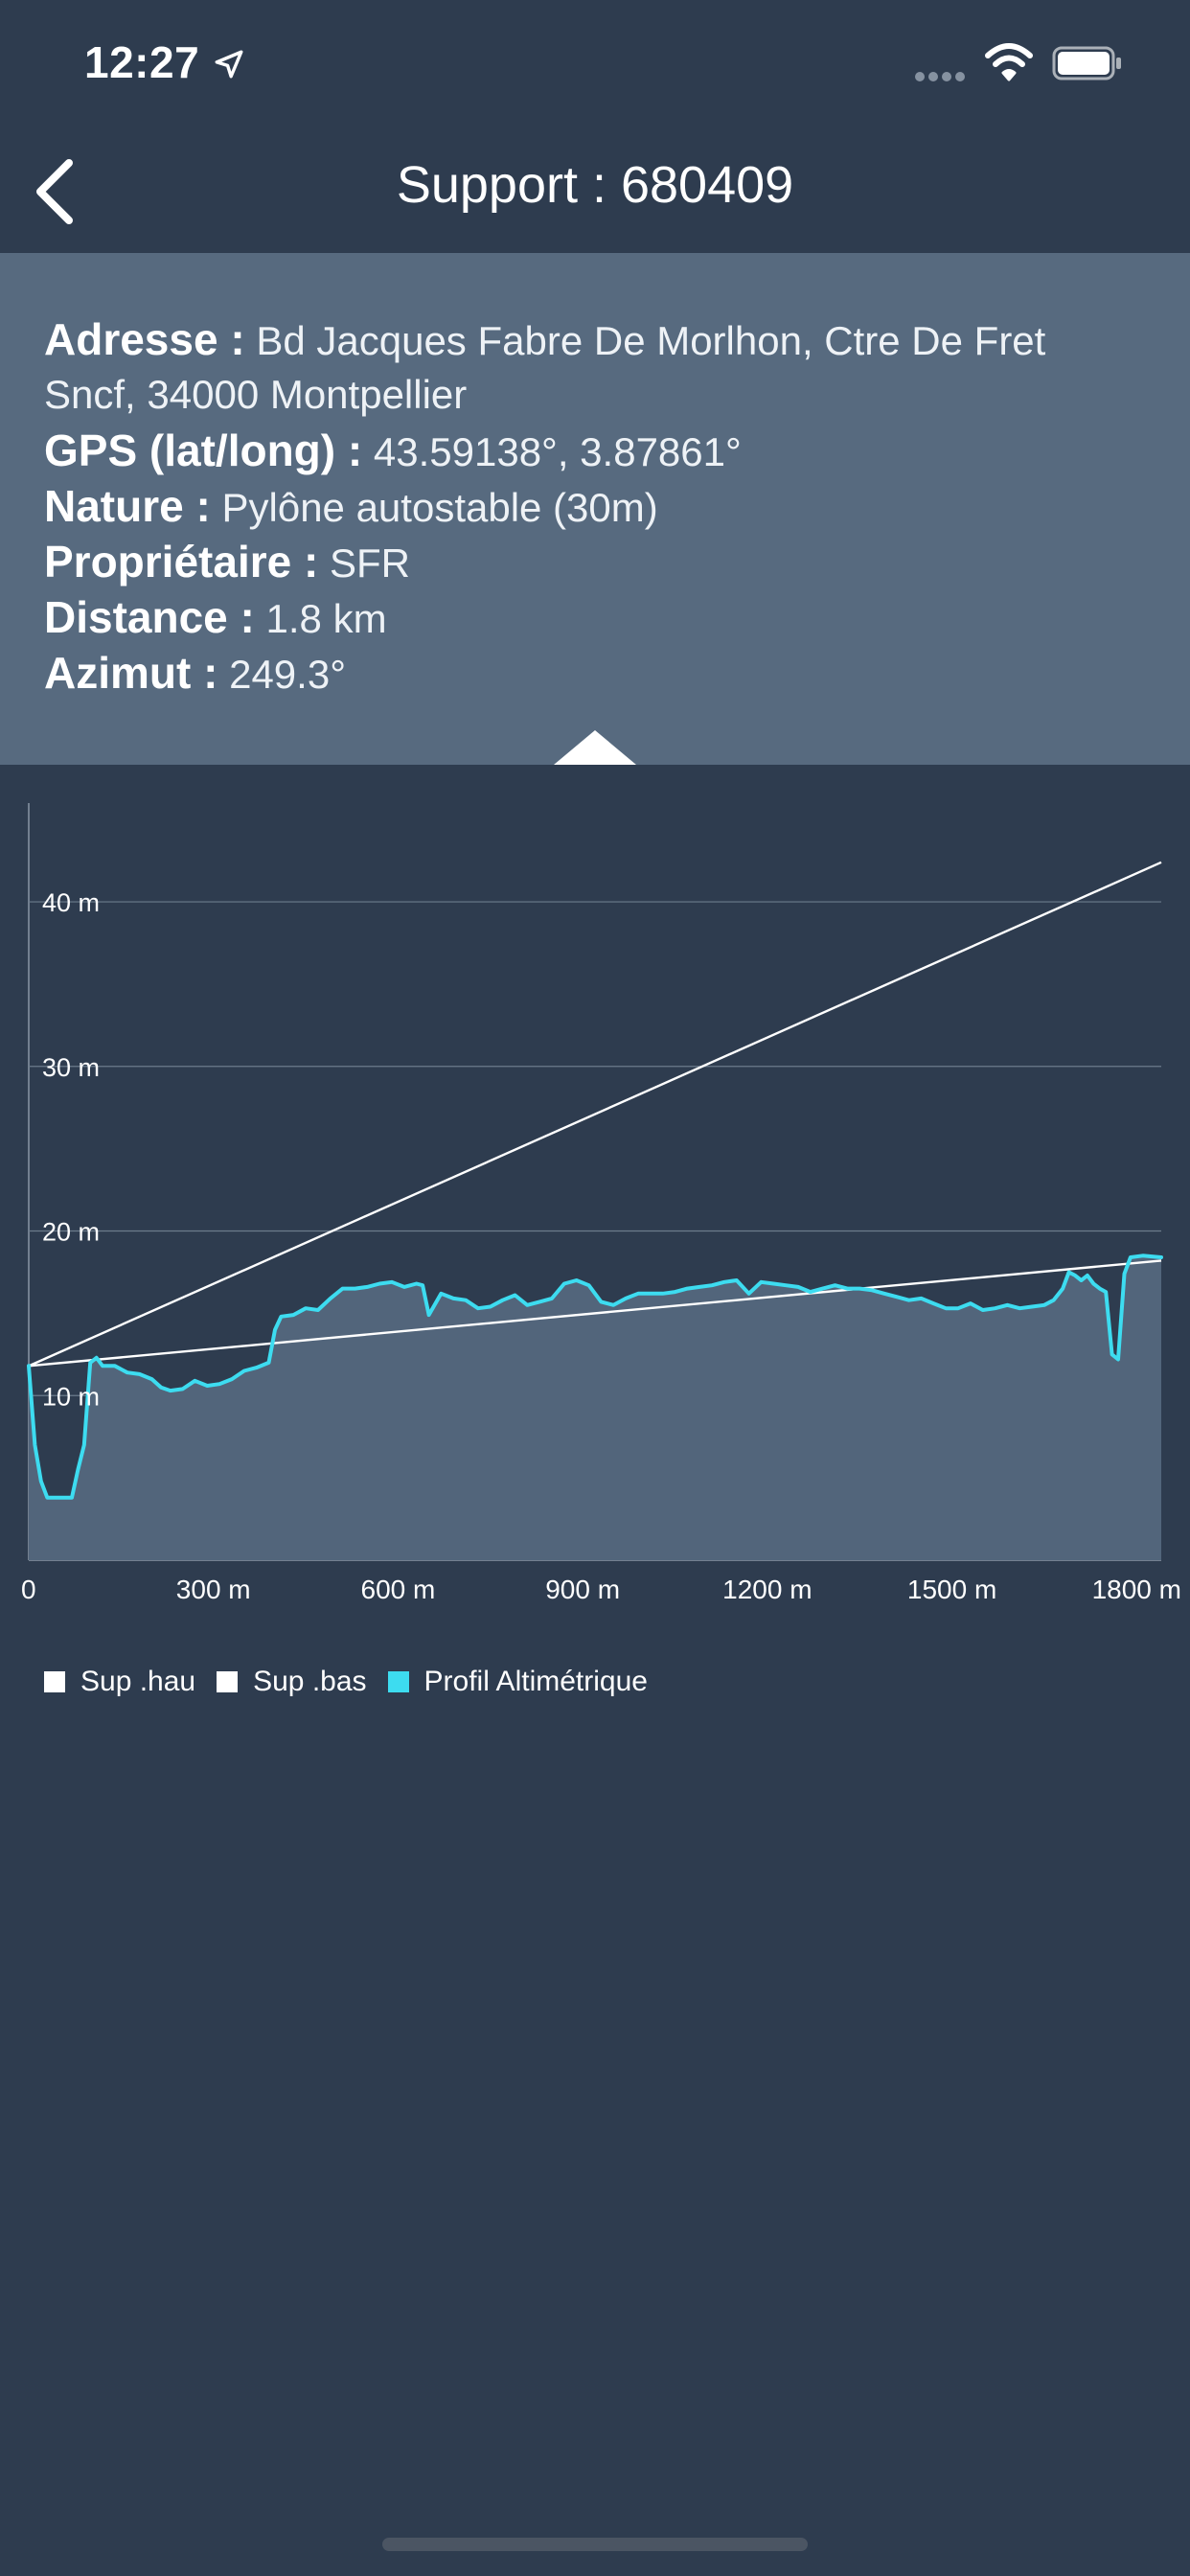  Describe the element at coordinates (229, 64) in the screenshot. I see `location-arrow-icon` at that location.